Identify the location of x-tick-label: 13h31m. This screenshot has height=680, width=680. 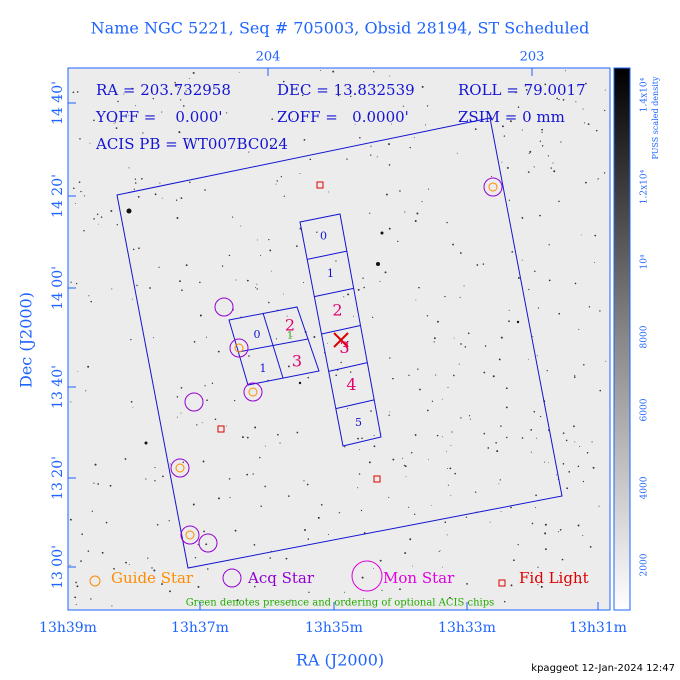
(598, 628).